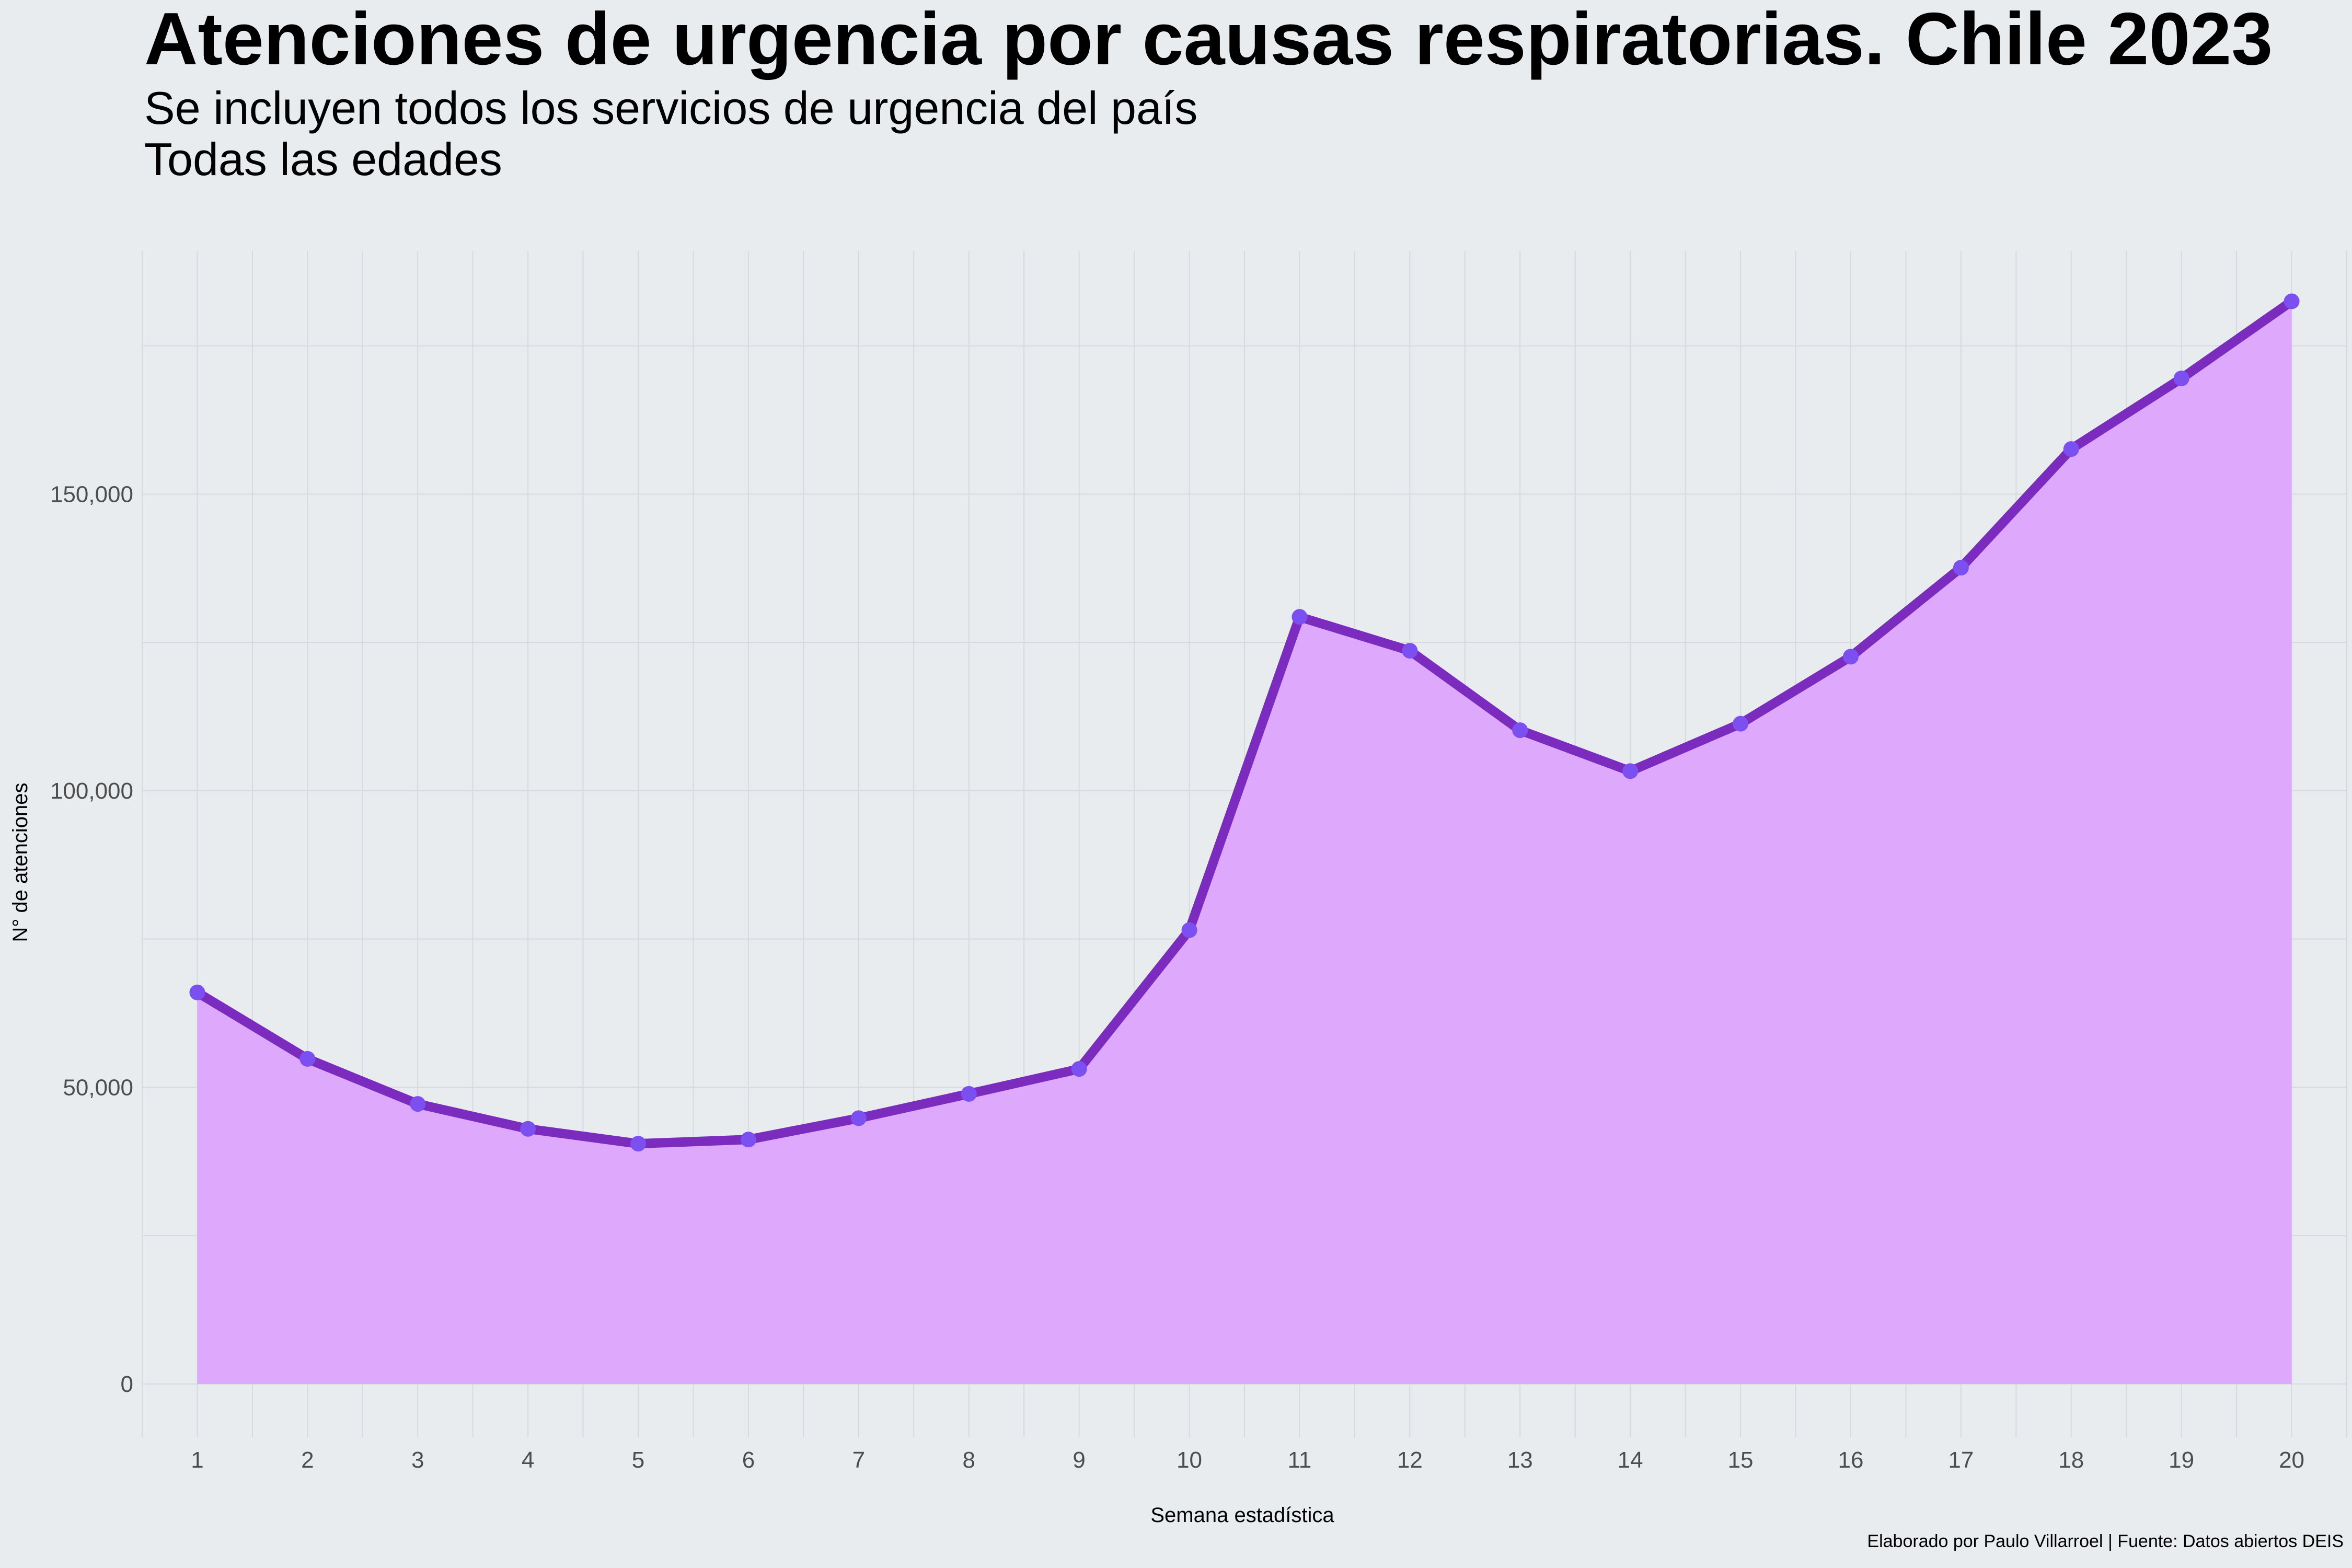 The image size is (2352, 1568). What do you see at coordinates (2291, 1460) in the screenshot?
I see `x-tick-label: 20` at bounding box center [2291, 1460].